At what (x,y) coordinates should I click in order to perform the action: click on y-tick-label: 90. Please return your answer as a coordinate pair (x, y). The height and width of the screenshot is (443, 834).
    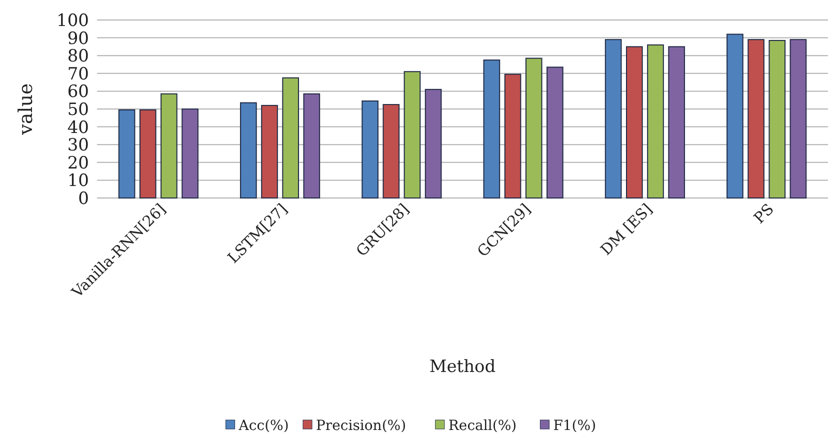
    Looking at the image, I should click on (78, 38).